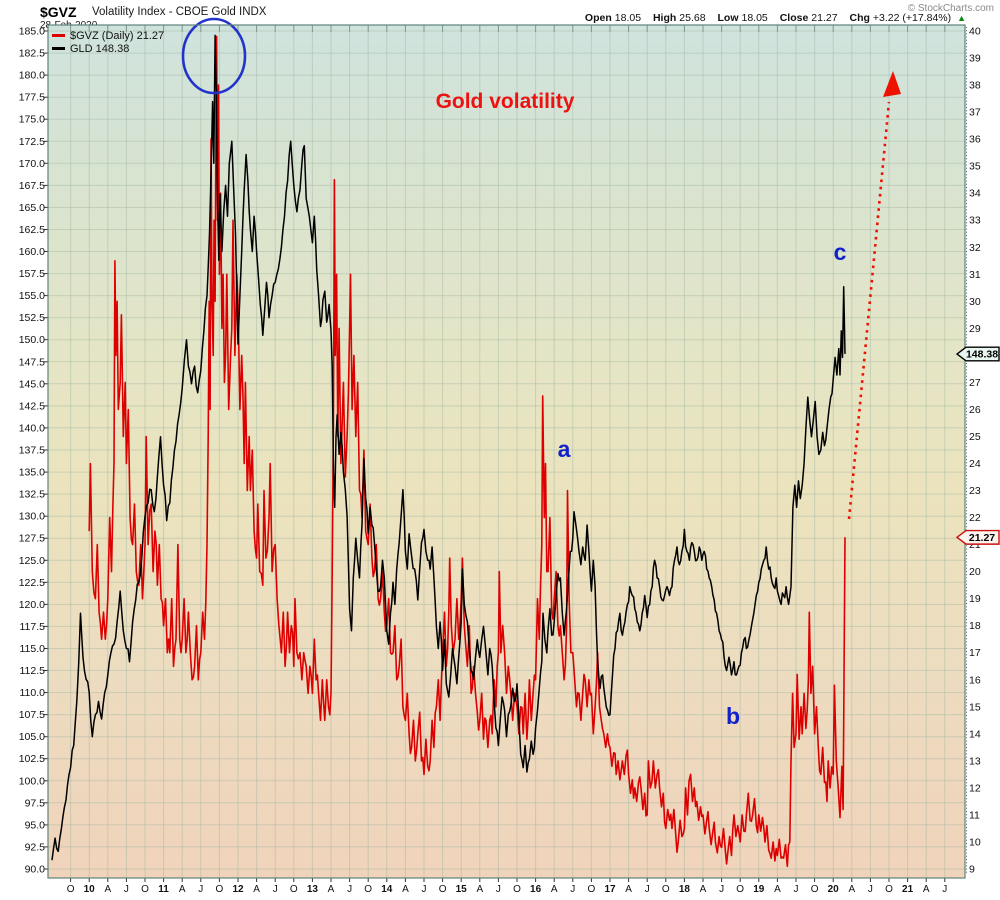  I want to click on right-axis-label: 25, so click(975, 437).